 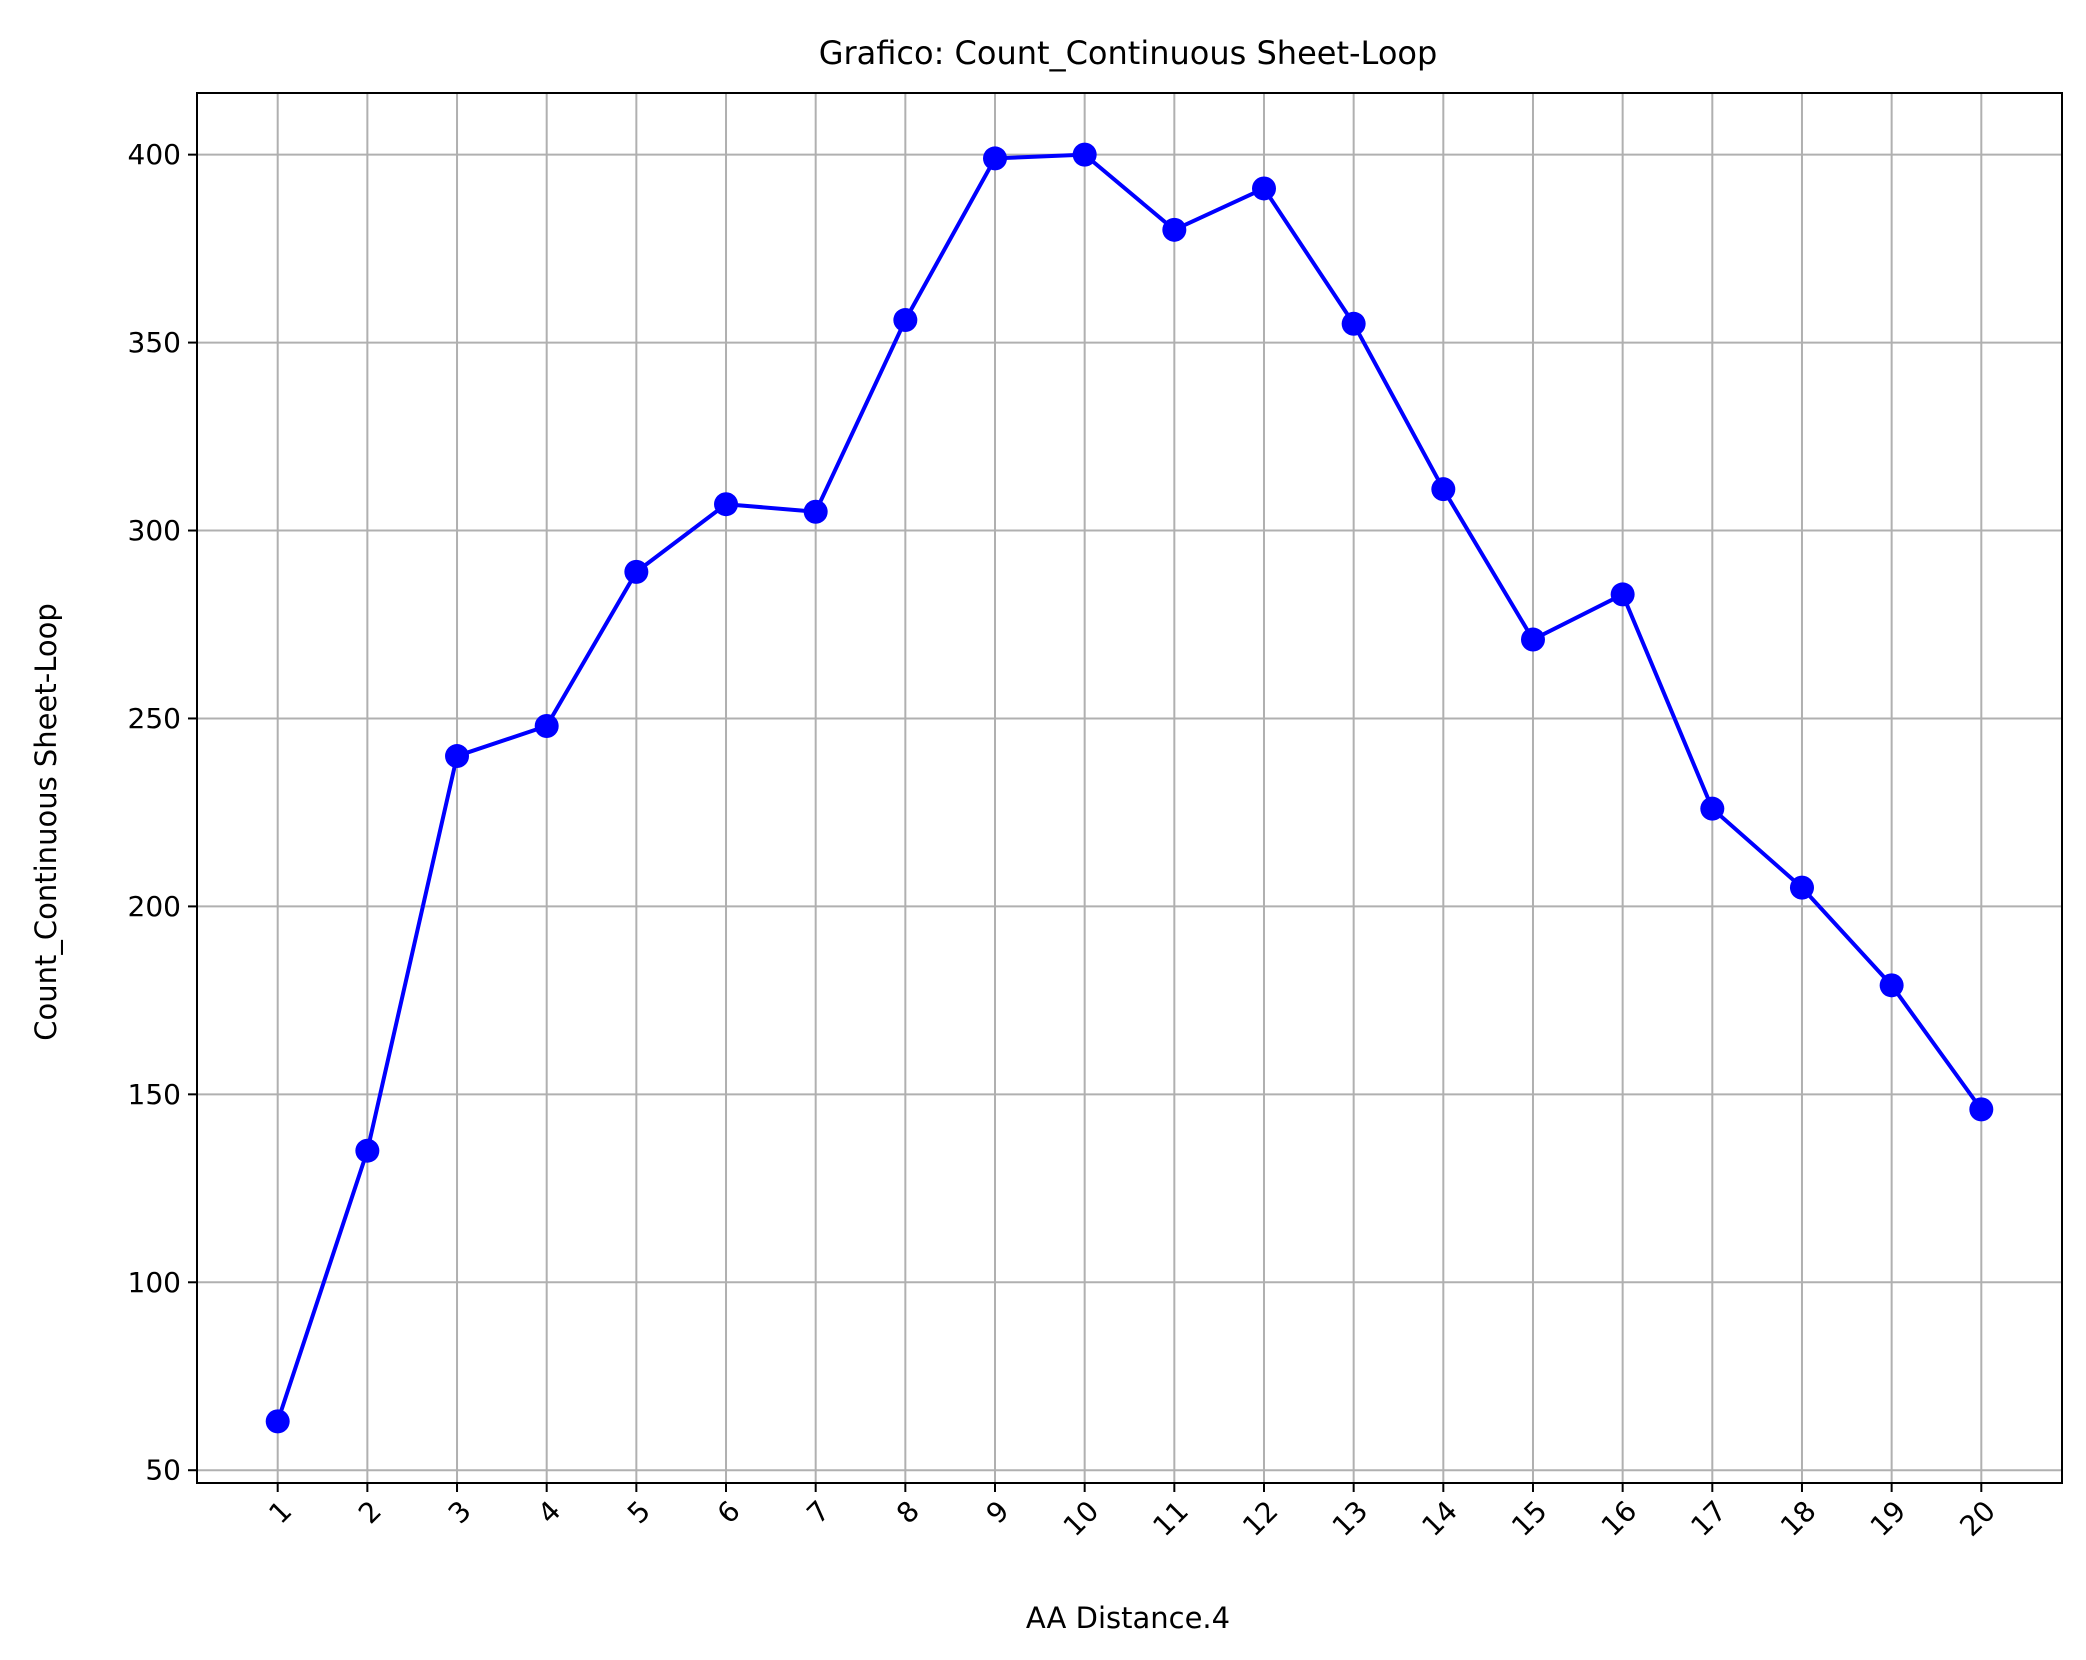 I want to click on y-axis-ticks: 50 100 150 200 250 300 350 400, so click(x=162, y=812).